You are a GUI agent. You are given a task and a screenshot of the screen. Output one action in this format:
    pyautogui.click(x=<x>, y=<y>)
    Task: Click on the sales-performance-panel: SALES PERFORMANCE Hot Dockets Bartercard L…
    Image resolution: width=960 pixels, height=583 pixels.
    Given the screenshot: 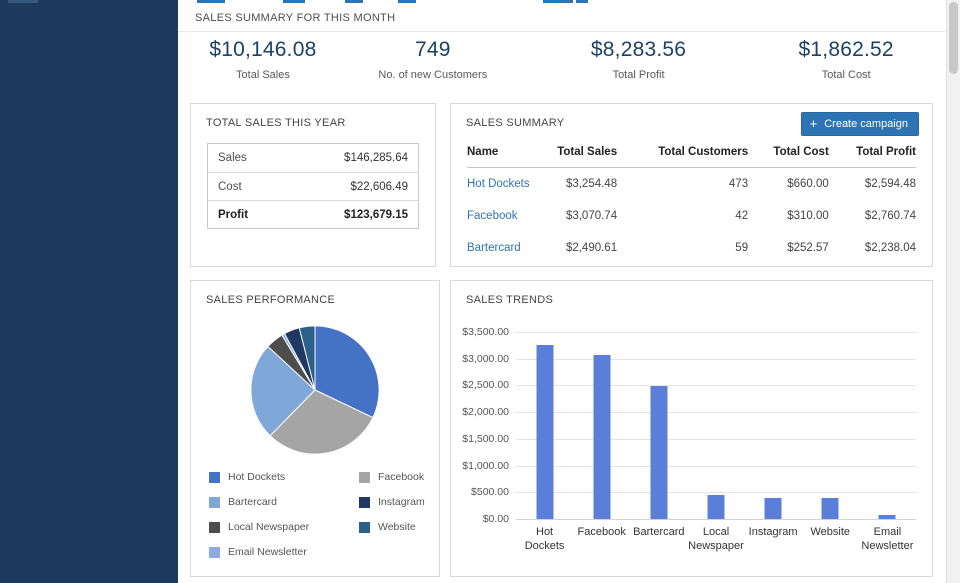 What is the action you would take?
    pyautogui.click(x=315, y=428)
    